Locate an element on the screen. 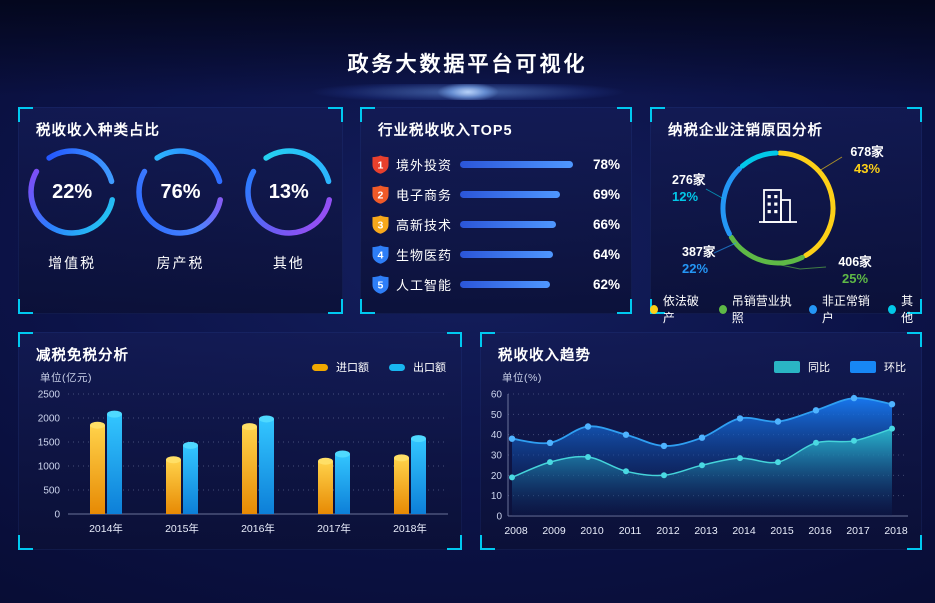 This screenshot has width=935, height=603. top5-row: 2 电子商务 69% is located at coordinates (496, 194).